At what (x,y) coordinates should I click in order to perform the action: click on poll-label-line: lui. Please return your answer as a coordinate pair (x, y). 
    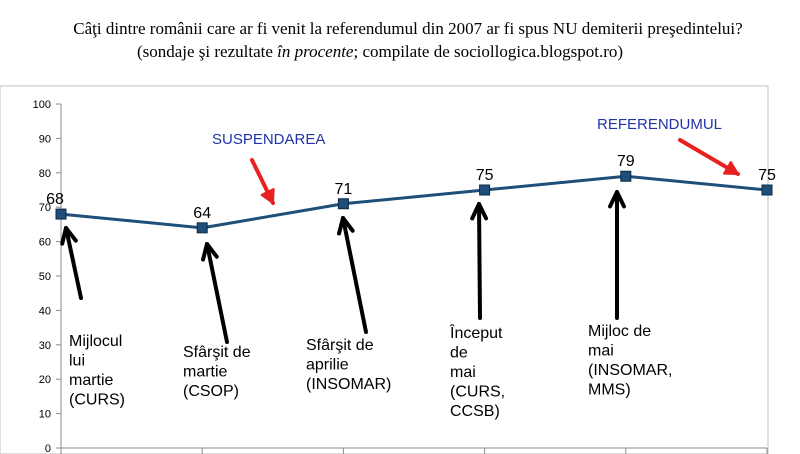
    Looking at the image, I should click on (77, 361).